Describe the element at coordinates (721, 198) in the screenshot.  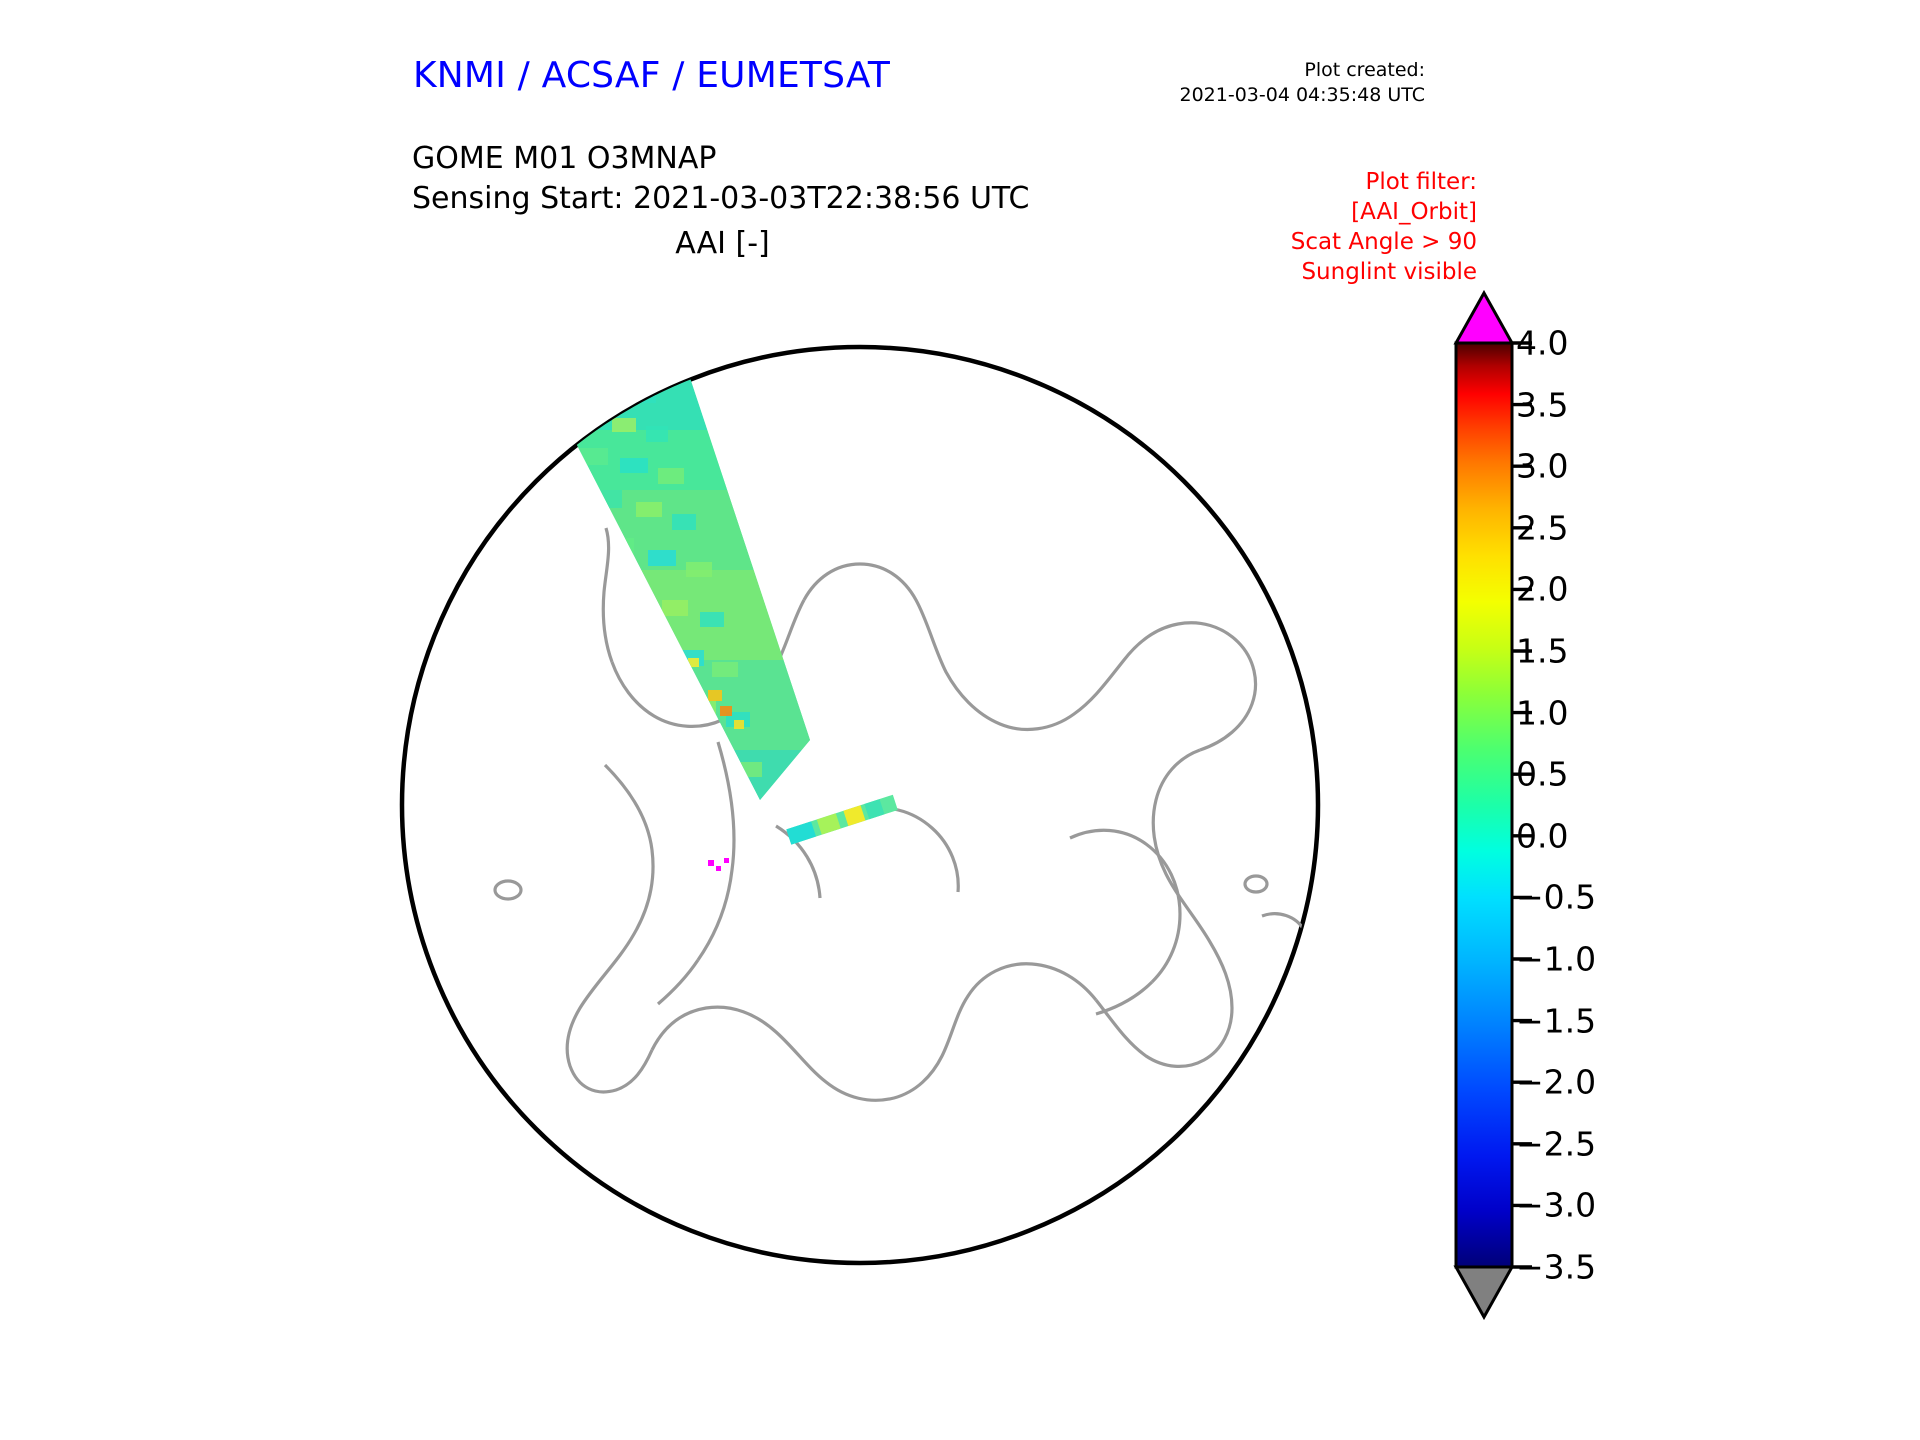
I see `sensing-start-title: Sensing Start: 2021-03-03T22:38:56 UTC` at that location.